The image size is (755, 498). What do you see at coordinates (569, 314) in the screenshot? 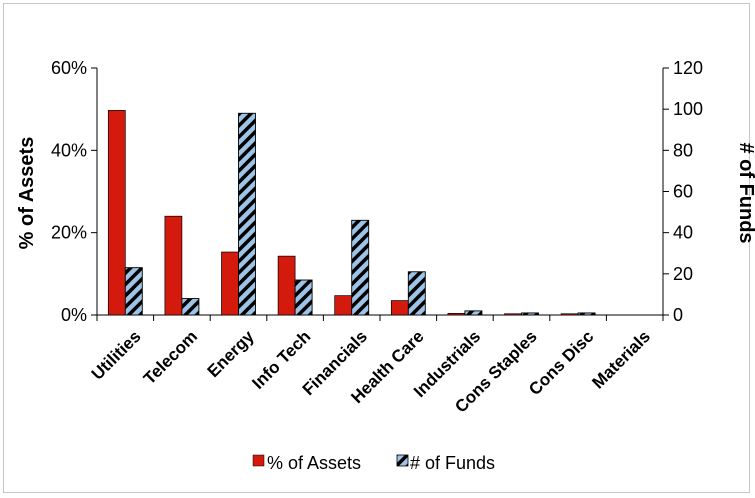
I see `bar-assets-cons-disc` at bounding box center [569, 314].